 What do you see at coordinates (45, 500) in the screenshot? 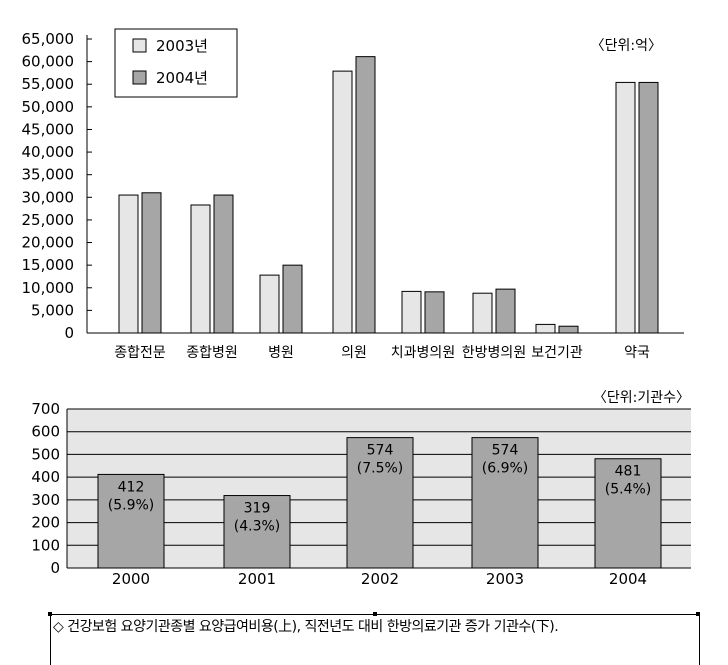
I see `y-tick-label: 300` at bounding box center [45, 500].